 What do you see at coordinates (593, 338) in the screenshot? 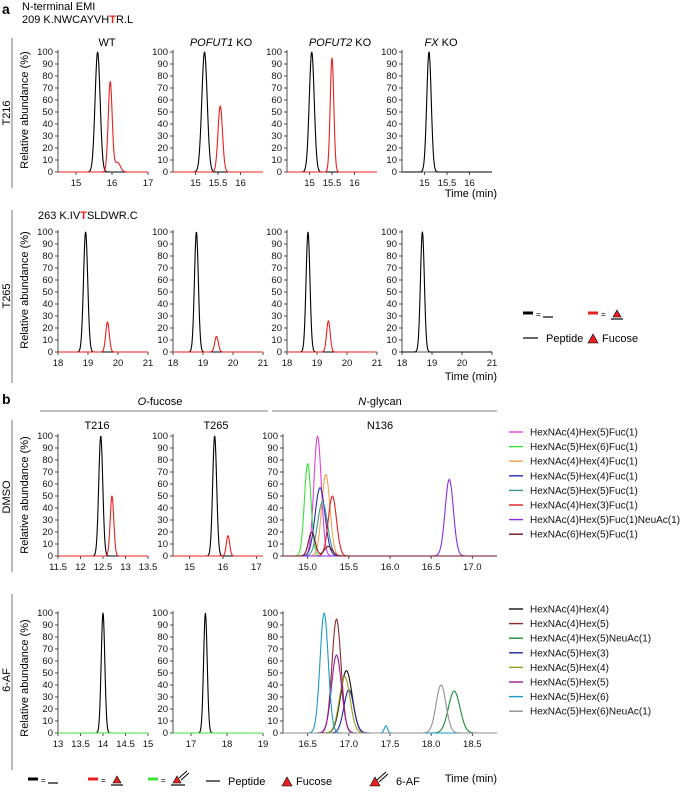
I see `legend-a-fucose-icon` at bounding box center [593, 338].